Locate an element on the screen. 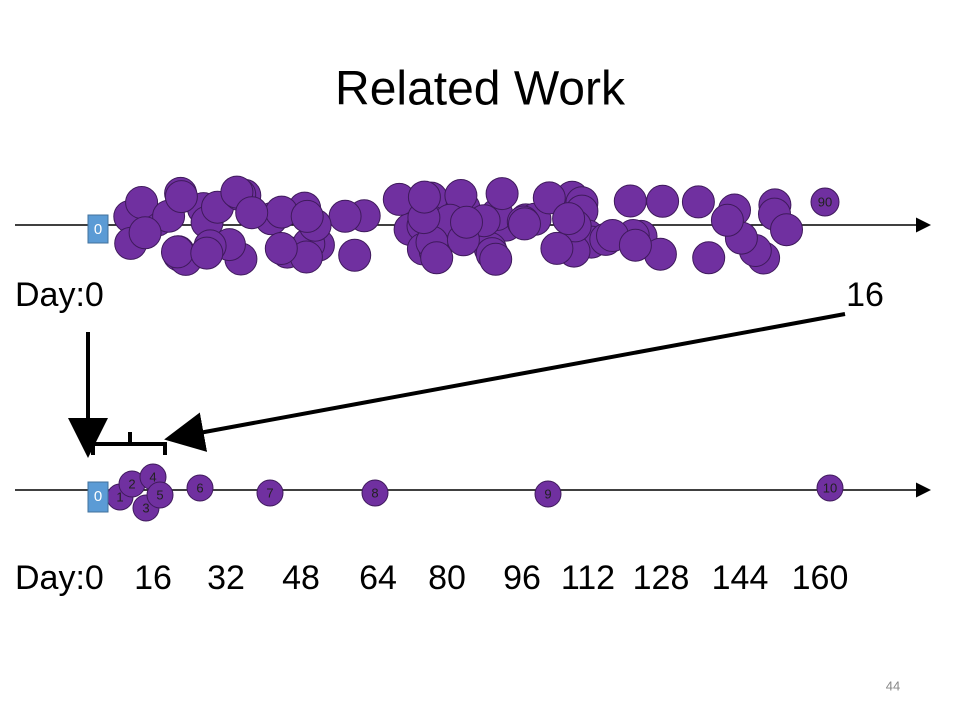  day-label: 64 is located at coordinates (378, 578).